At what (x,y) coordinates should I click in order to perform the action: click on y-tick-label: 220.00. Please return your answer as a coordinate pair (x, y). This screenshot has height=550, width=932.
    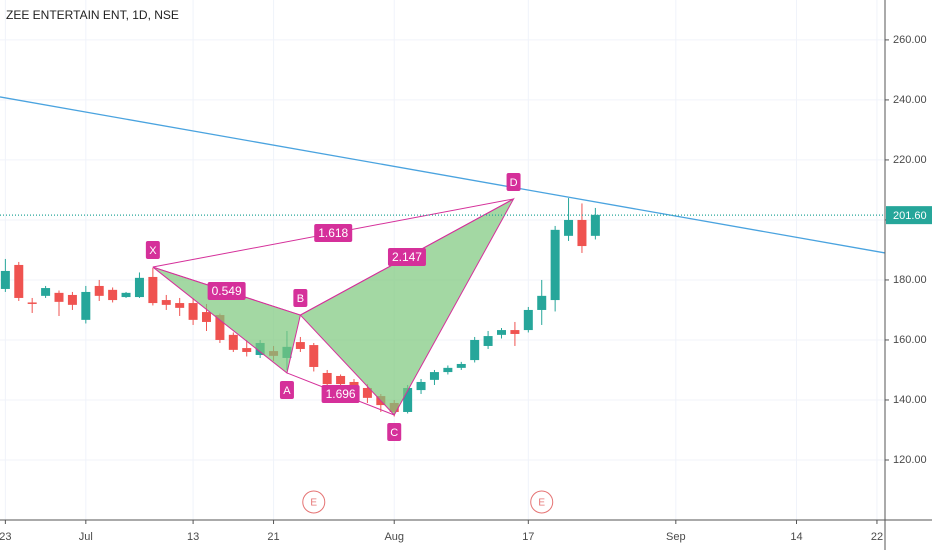
    Looking at the image, I should click on (910, 160).